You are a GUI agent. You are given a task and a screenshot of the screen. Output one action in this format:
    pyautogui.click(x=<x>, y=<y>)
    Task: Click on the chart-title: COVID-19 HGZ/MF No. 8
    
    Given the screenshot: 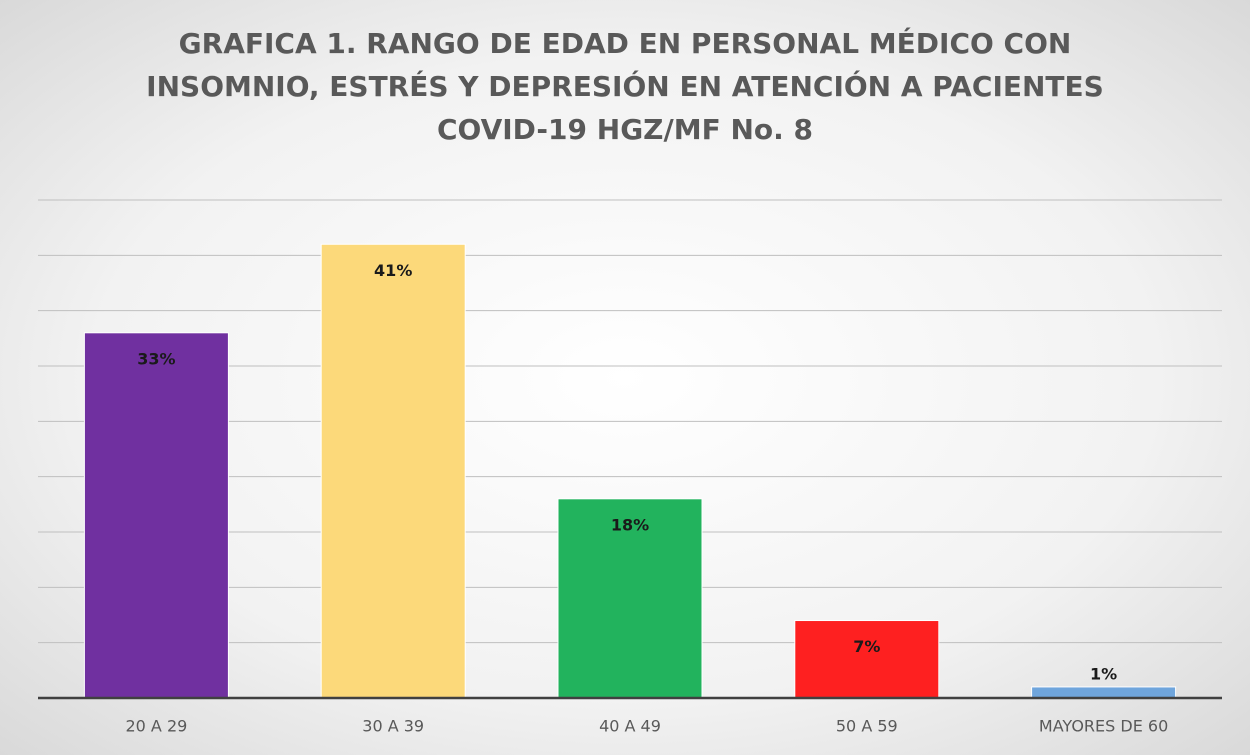 What is the action you would take?
    pyautogui.click(x=625, y=129)
    